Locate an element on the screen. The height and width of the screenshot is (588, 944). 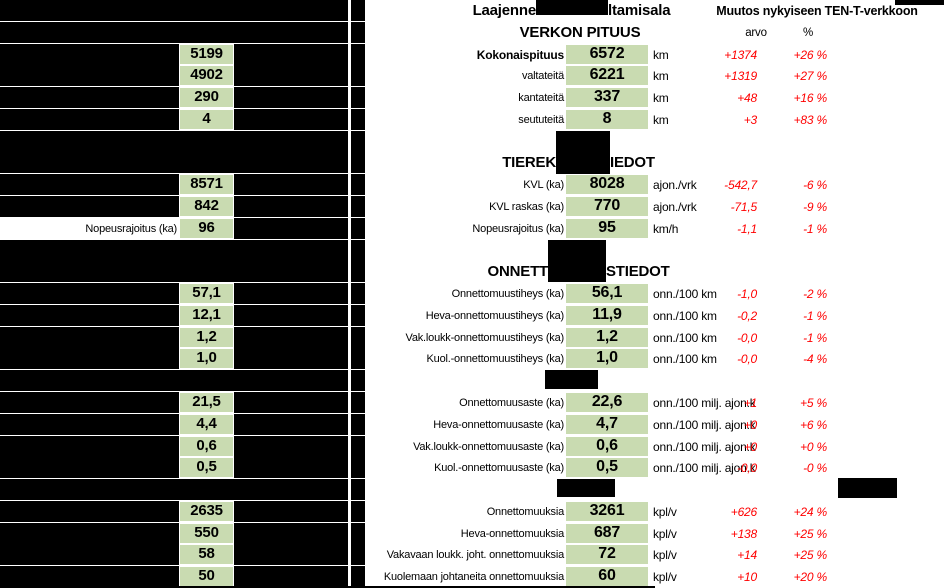
value-cell: 72 is located at coordinates (607, 554).